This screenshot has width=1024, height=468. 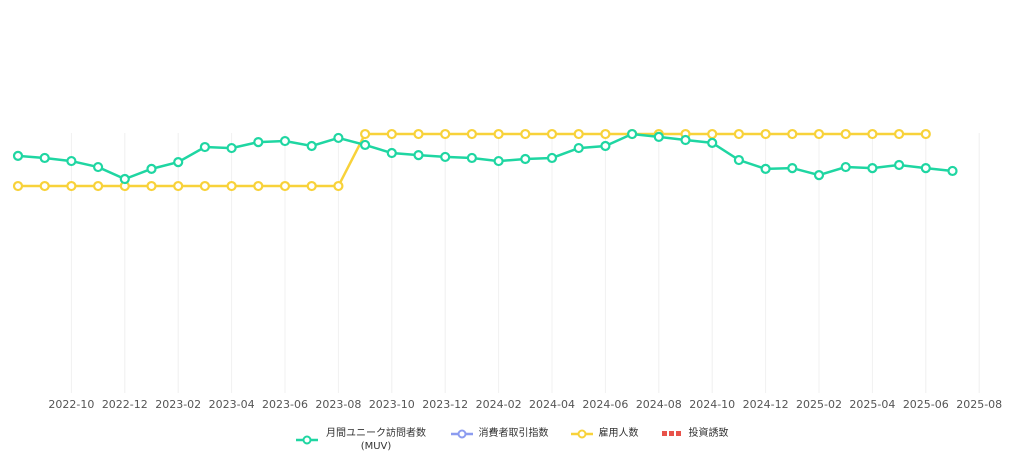 What do you see at coordinates (232, 404) in the screenshot?
I see `x-tick-label: 2023-04` at bounding box center [232, 404].